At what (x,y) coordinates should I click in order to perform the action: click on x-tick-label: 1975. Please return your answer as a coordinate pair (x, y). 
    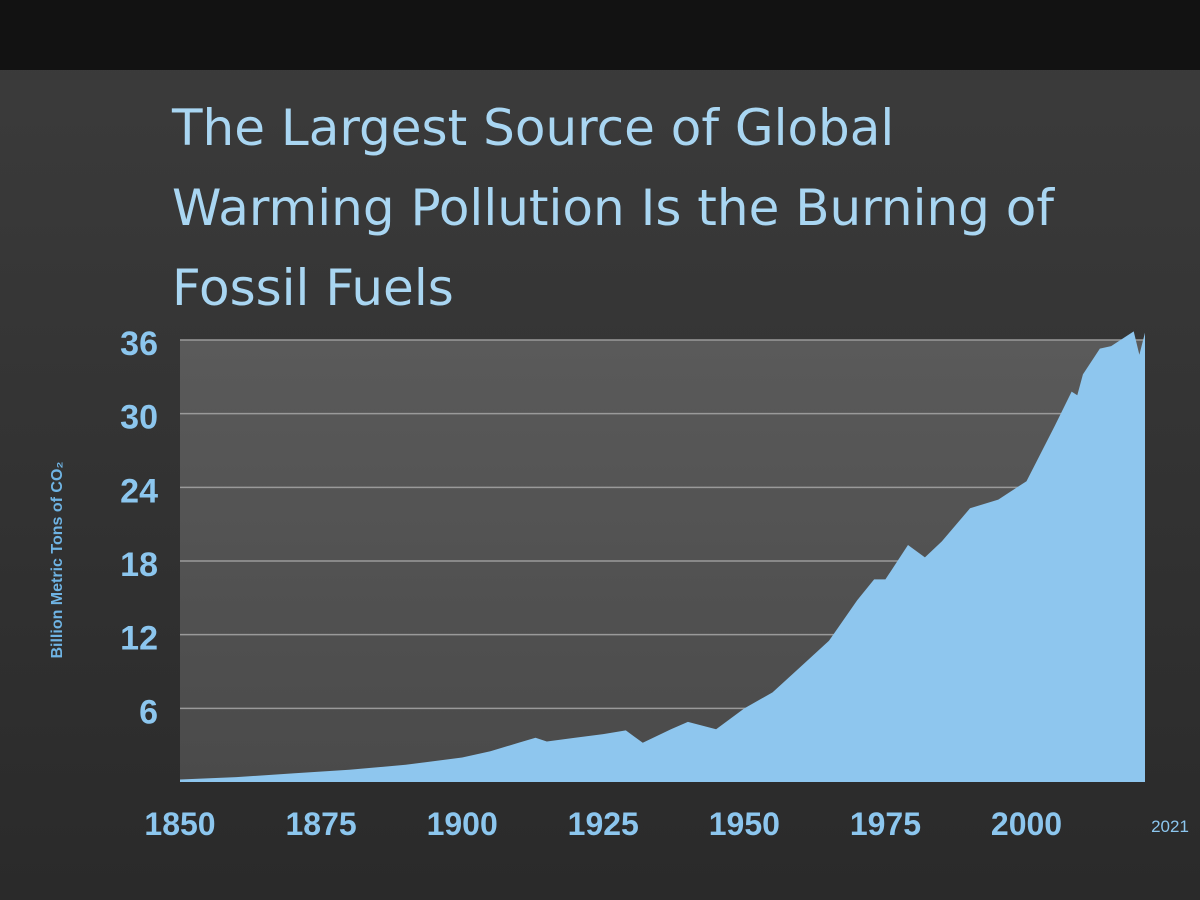
    Looking at the image, I should click on (885, 824).